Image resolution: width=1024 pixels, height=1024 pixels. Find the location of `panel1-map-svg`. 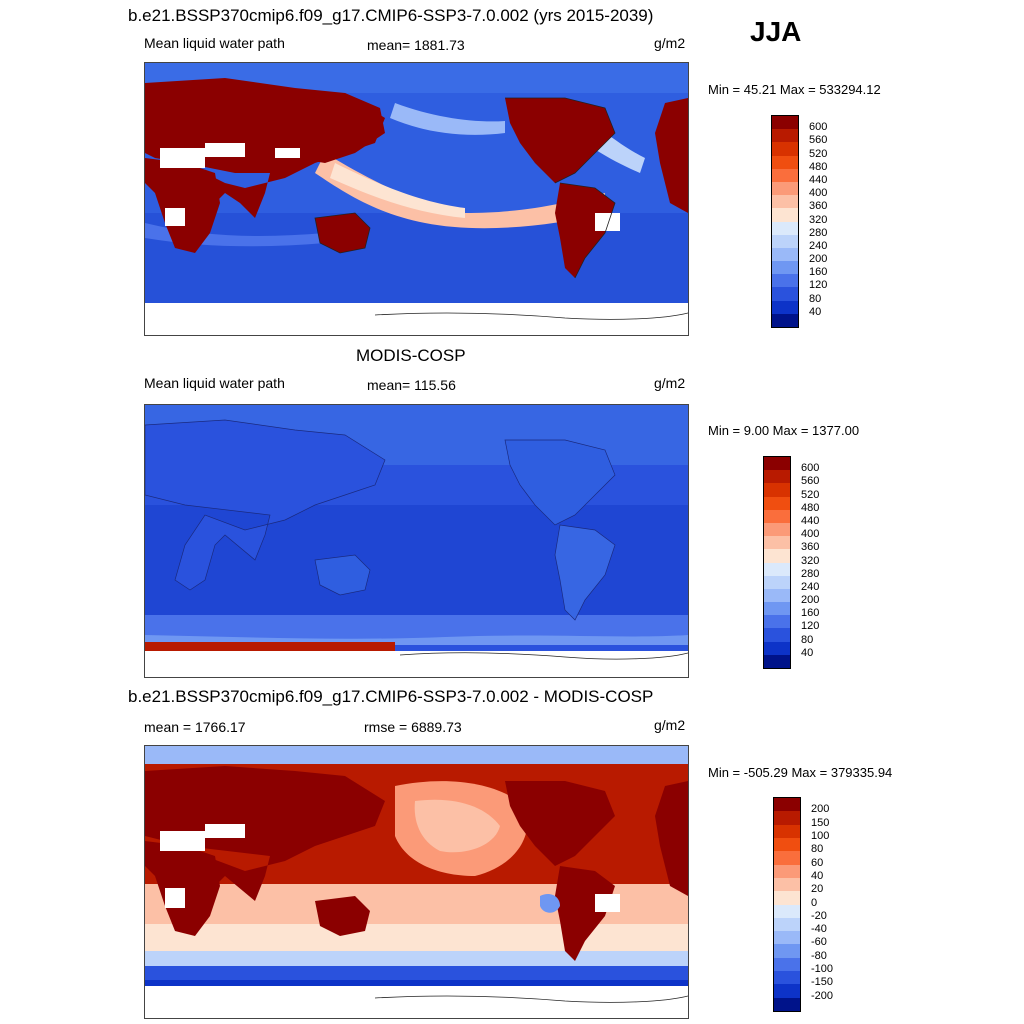

panel1-map-svg is located at coordinates (416, 199).